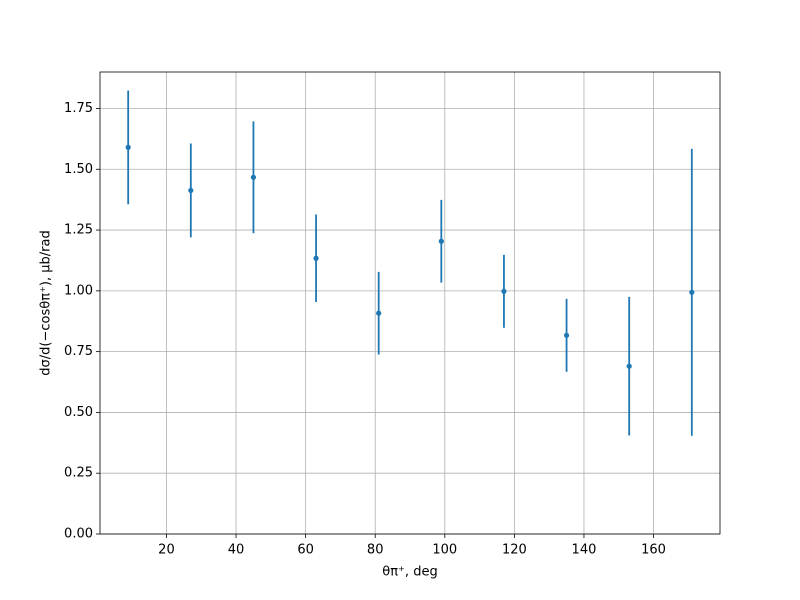 Image resolution: width=800 pixels, height=600 pixels. Describe the element at coordinates (166, 550) in the screenshot. I see `x-tick-label: 20` at that location.